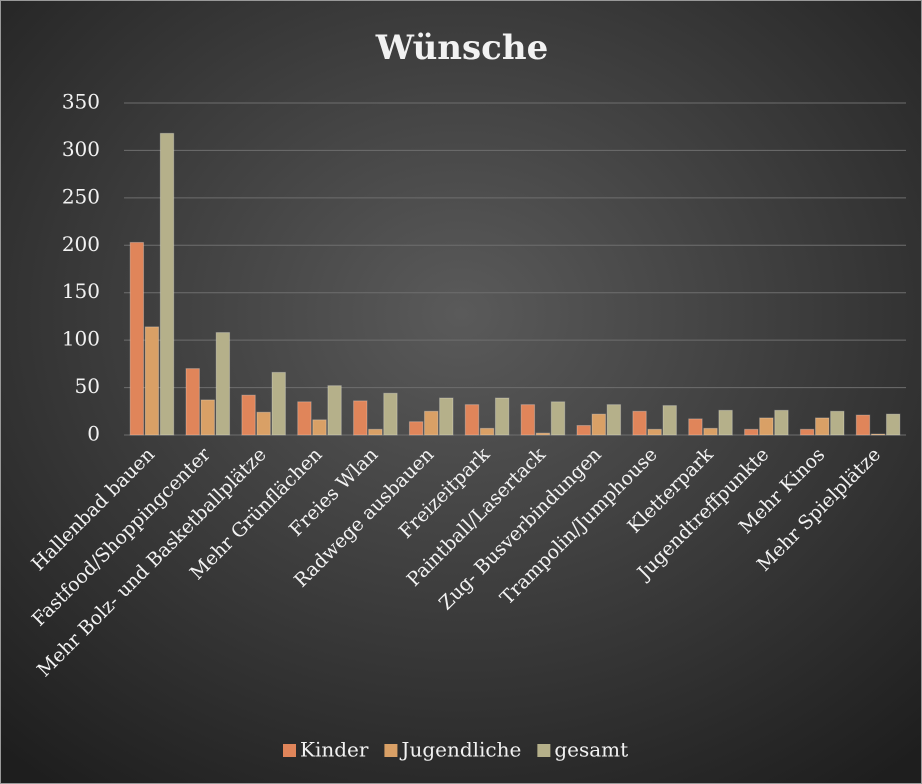  What do you see at coordinates (81, 149) in the screenshot?
I see `y-tick-label: 300` at bounding box center [81, 149].